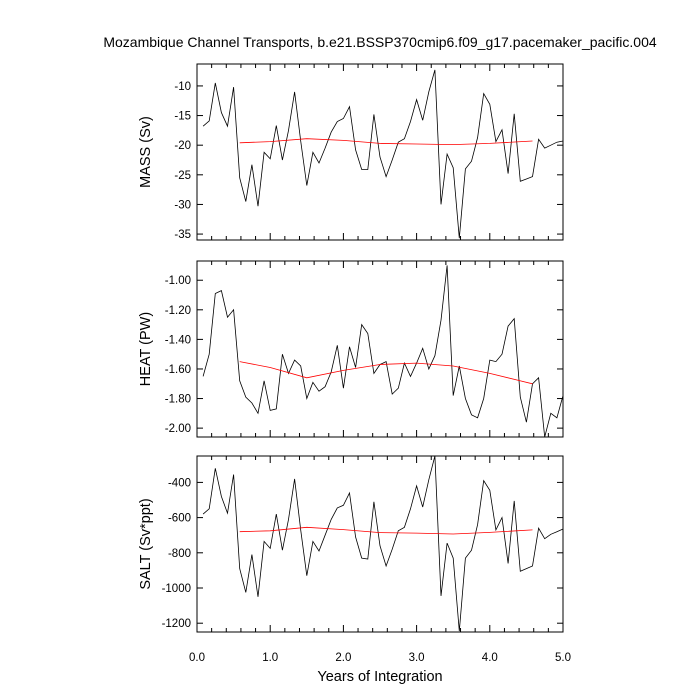 This screenshot has width=700, height=700. I want to click on x-tick-label: 2.0, so click(343, 658).